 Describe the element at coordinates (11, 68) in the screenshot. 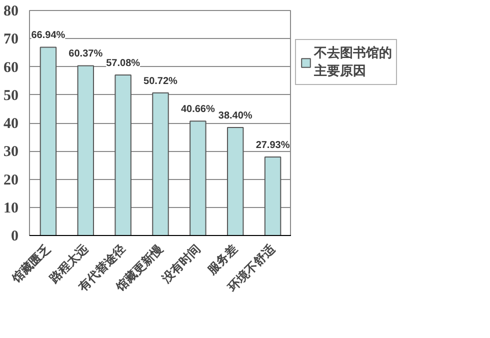

I see `y-tick-label: 60` at that location.